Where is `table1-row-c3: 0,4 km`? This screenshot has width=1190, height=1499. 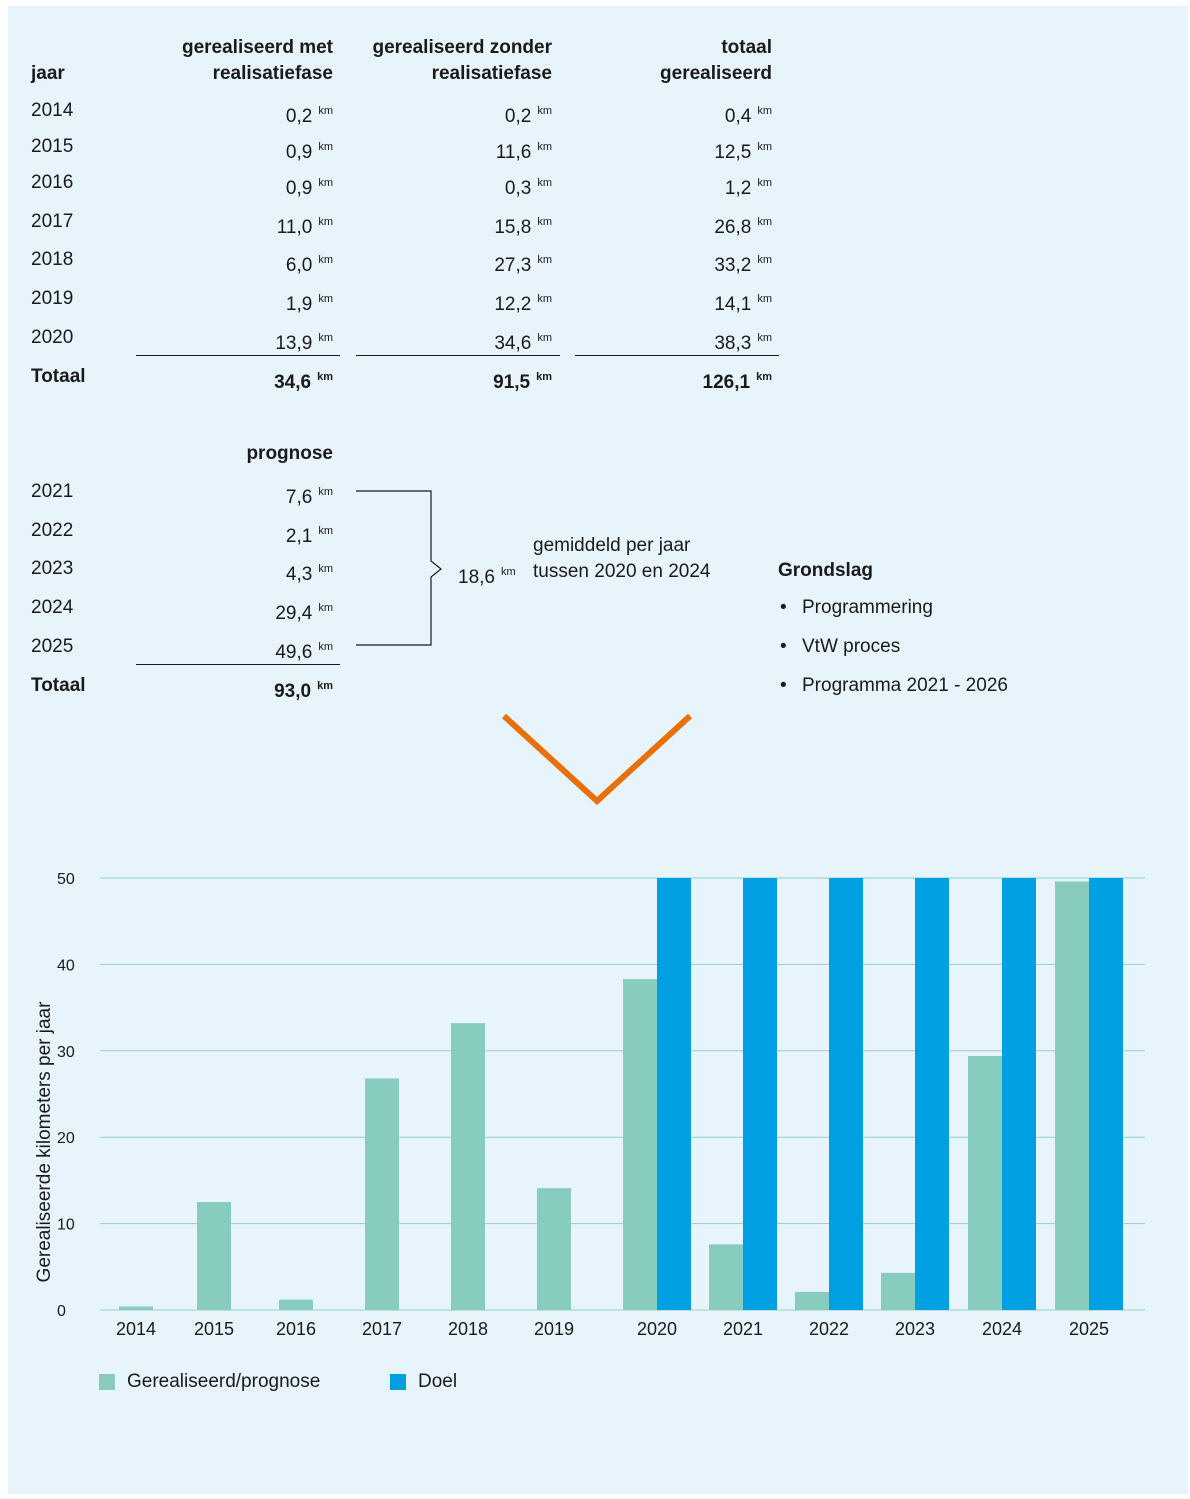
table1-row-c3: 0,4 km is located at coordinates (748, 116).